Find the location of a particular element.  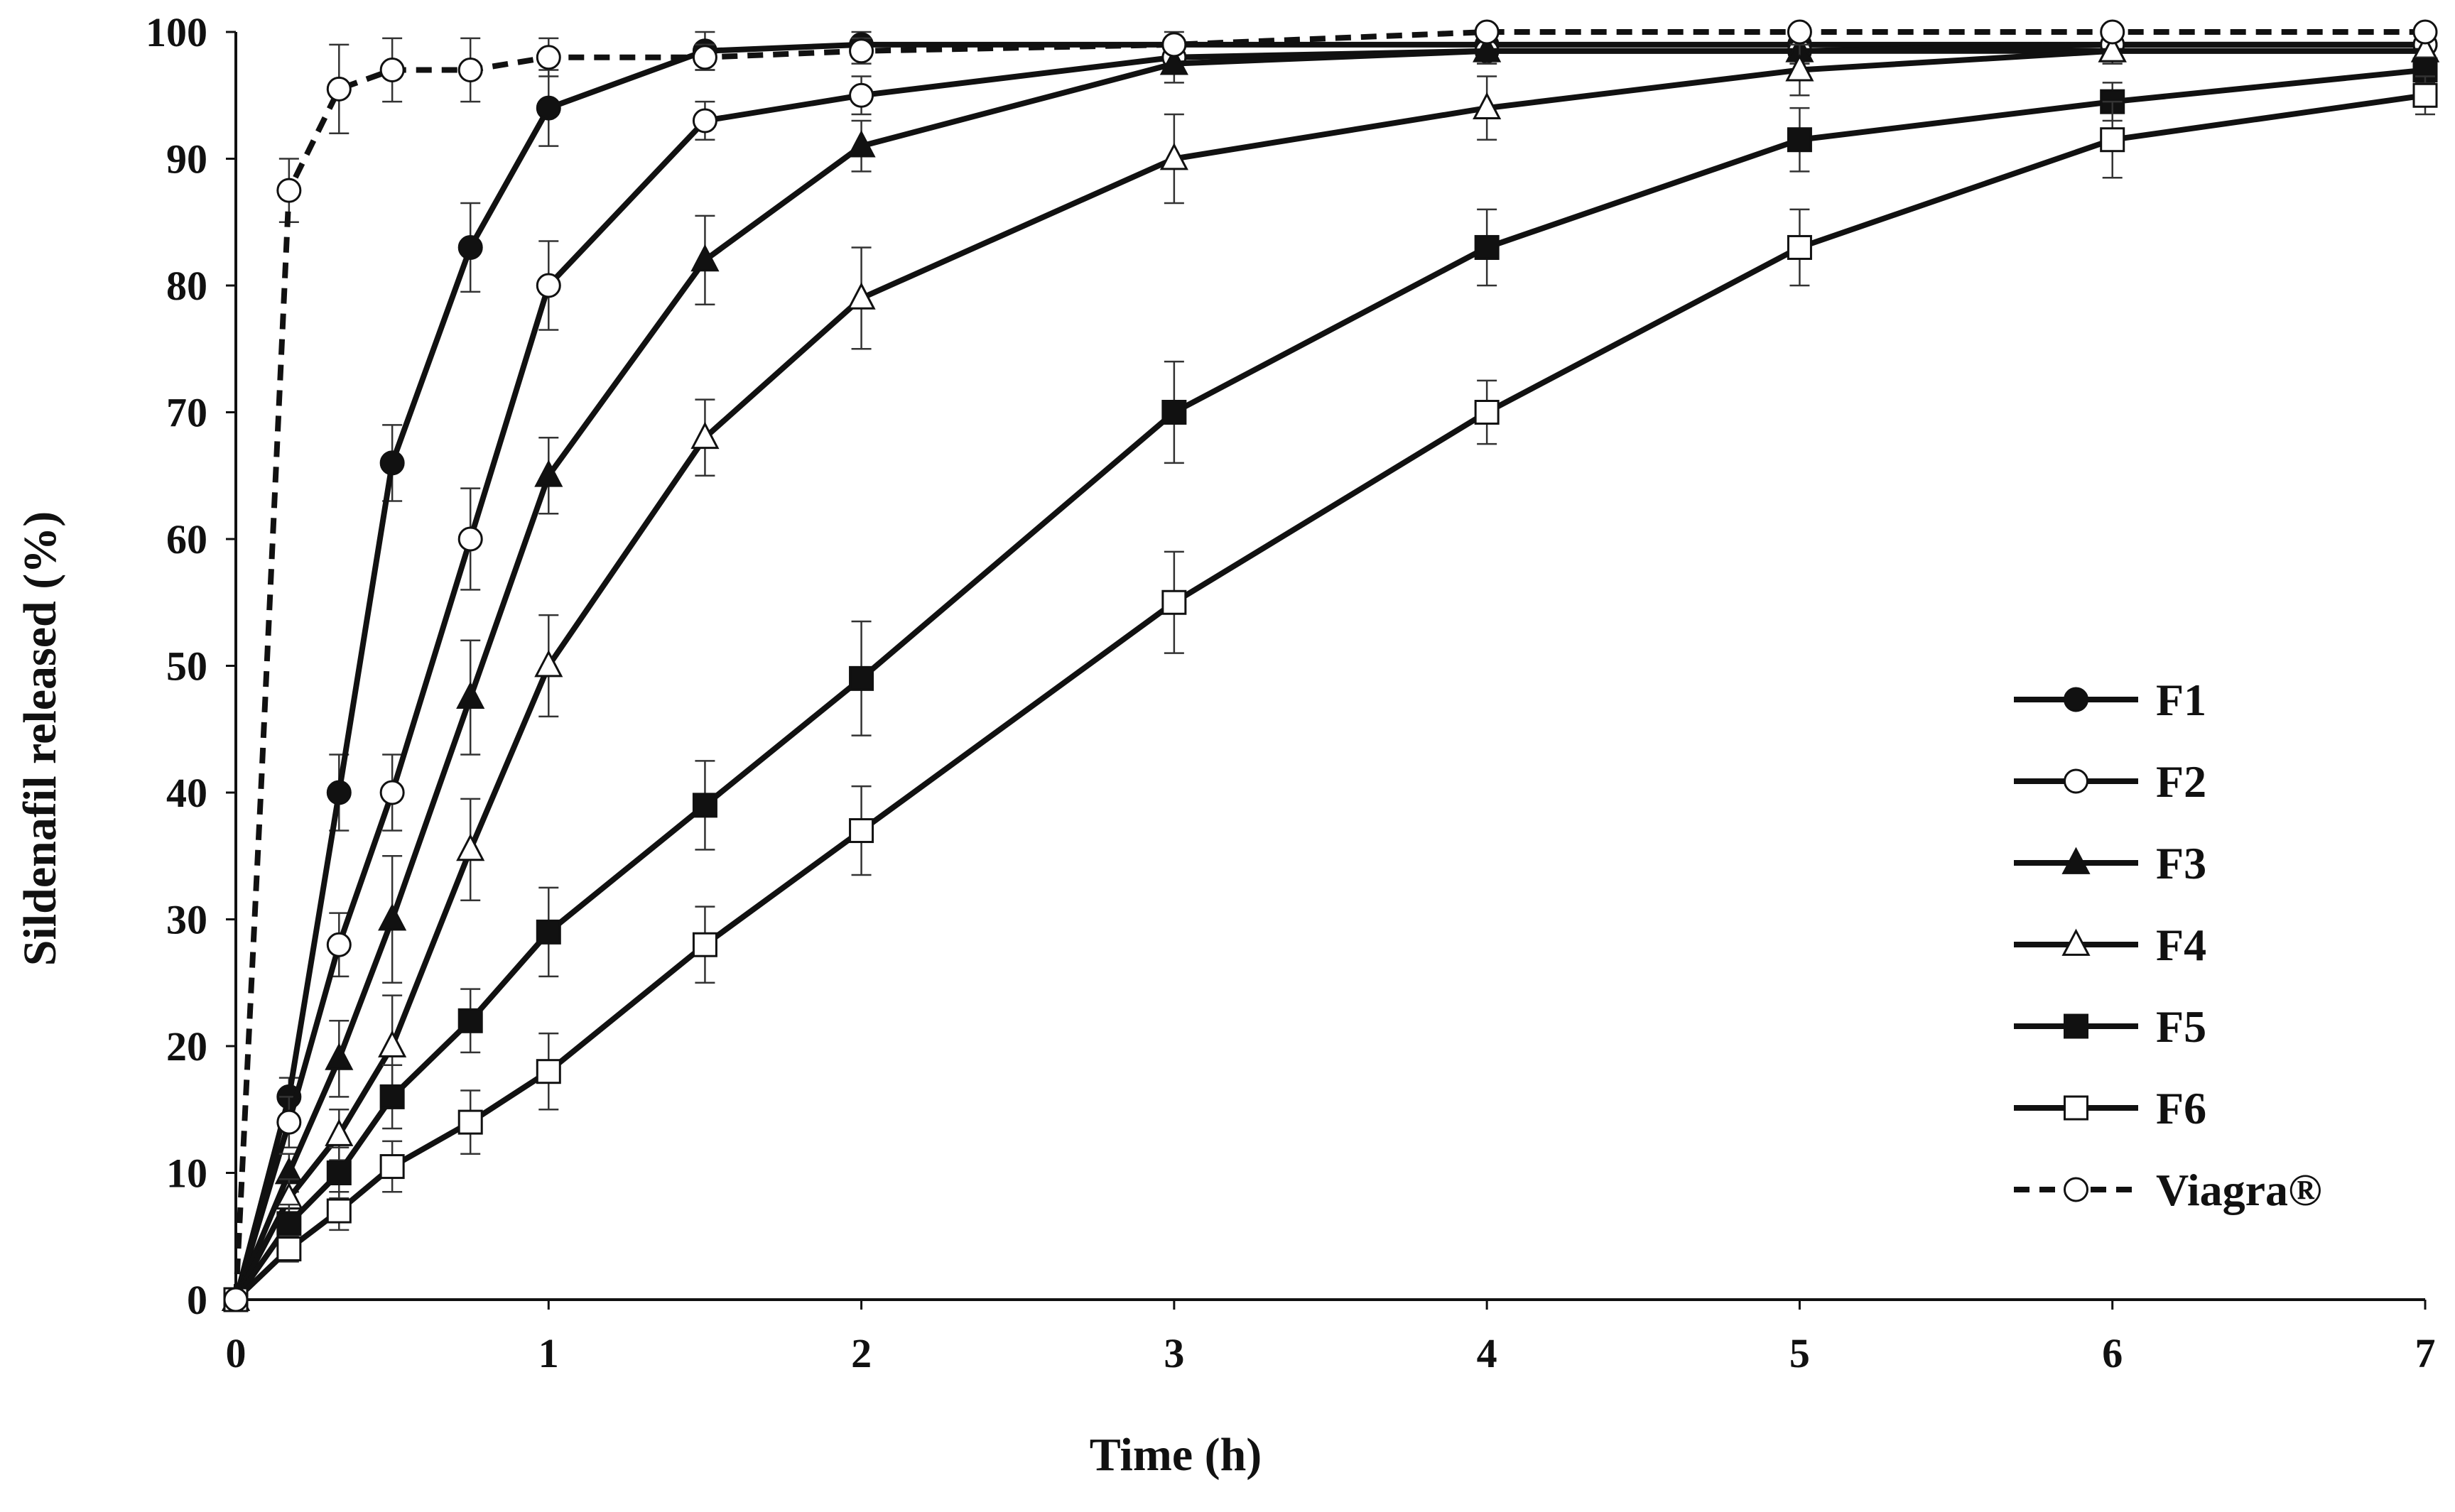

y-tick-label: 0 is located at coordinates (197, 1300).